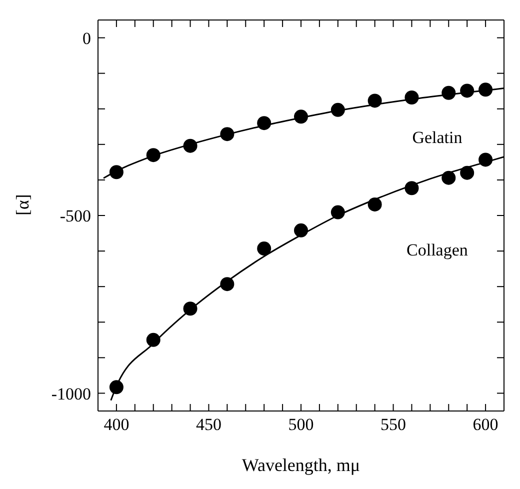 This screenshot has height=489, width=520. What do you see at coordinates (209, 424) in the screenshot?
I see `x-tick-label: 450` at bounding box center [209, 424].